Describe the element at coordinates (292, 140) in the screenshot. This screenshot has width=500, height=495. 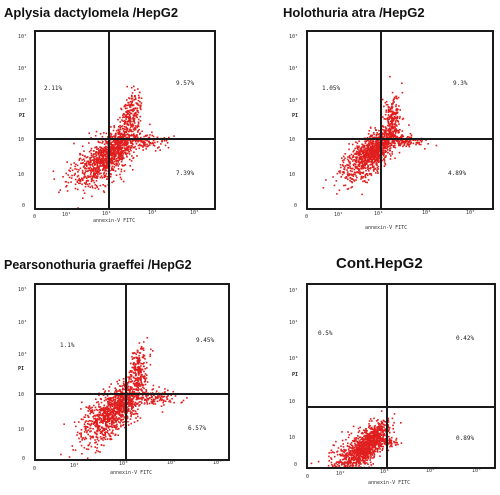
I see `y-tick: 10` at that location.